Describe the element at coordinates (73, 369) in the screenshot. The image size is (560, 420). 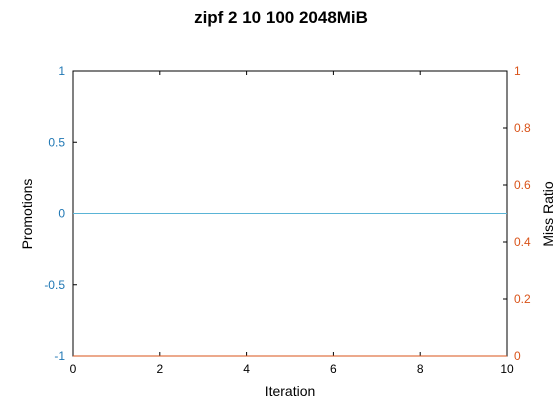
I see `x-tick-label: 0` at that location.